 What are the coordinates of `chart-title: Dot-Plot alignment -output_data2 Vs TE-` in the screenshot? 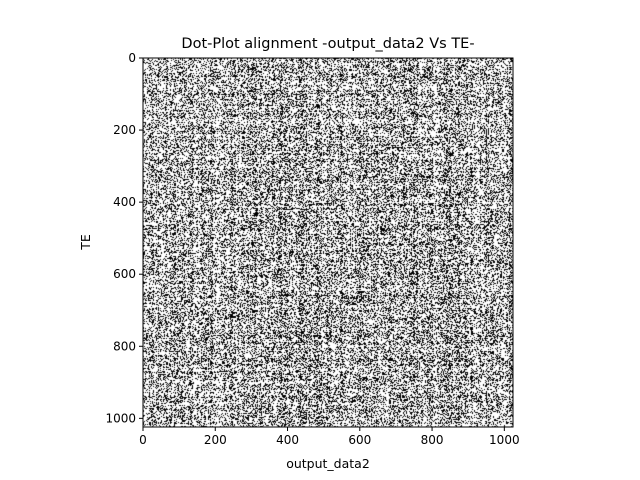 It's located at (327, 44).